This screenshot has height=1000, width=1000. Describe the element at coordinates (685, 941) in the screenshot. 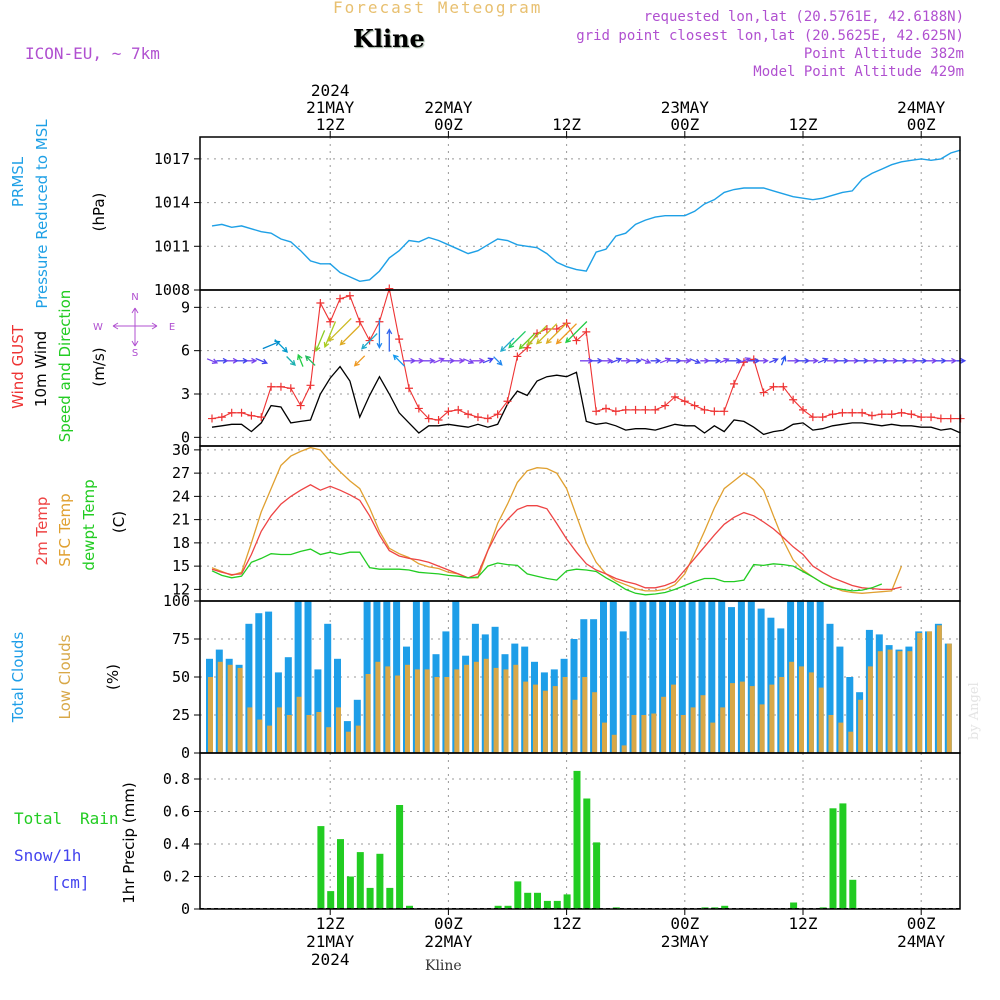

I see `bottom-time-label: 23MAY` at that location.